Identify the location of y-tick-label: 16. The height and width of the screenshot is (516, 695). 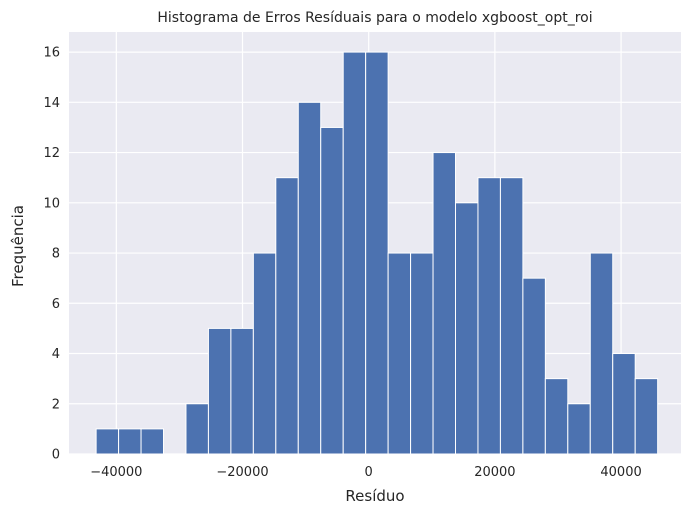
(51, 53).